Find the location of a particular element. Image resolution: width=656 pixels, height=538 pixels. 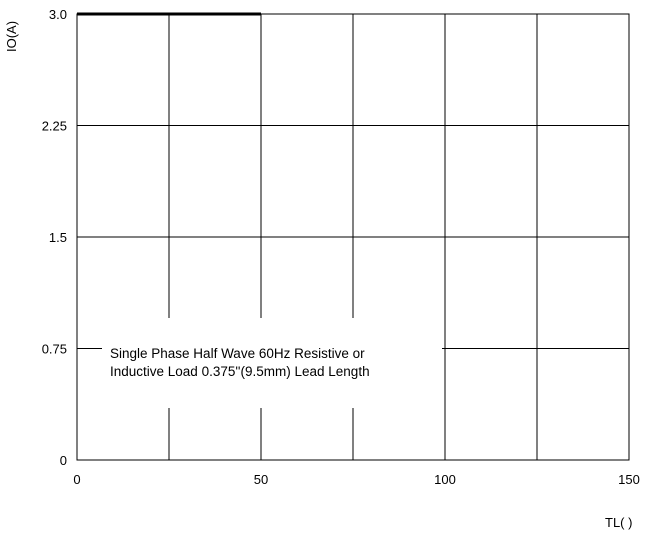

y-axis-label: IO(A) is located at coordinates (11, 36).